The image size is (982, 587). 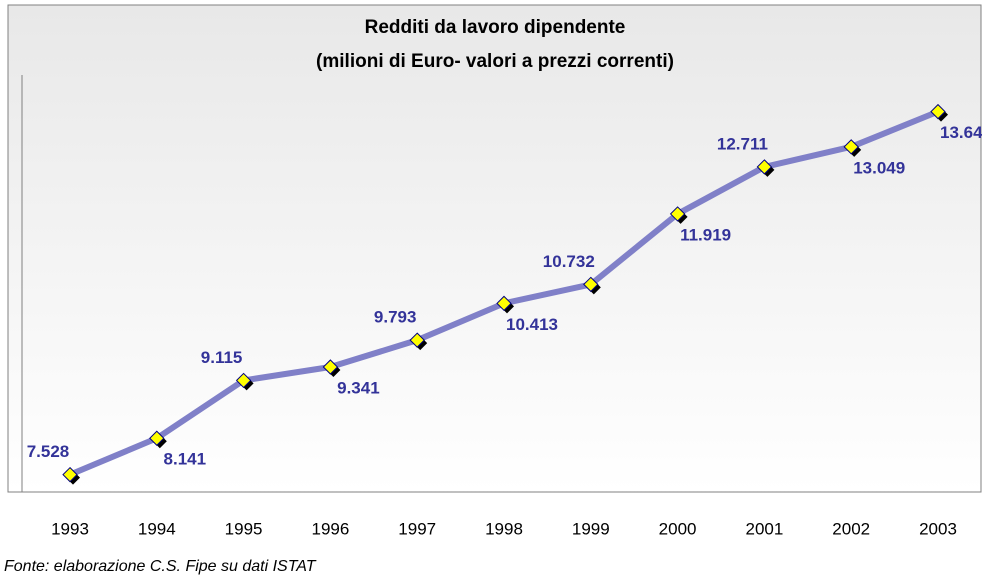 What do you see at coordinates (222, 357) in the screenshot?
I see `data-label: 9.115` at bounding box center [222, 357].